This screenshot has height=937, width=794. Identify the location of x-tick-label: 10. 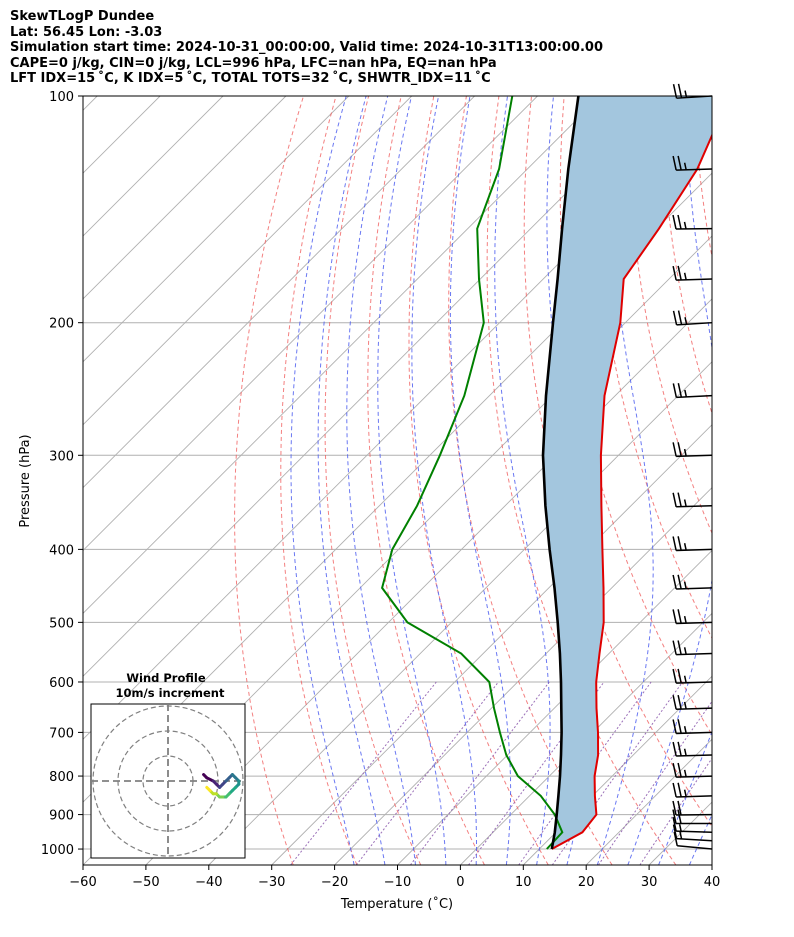
(523, 882).